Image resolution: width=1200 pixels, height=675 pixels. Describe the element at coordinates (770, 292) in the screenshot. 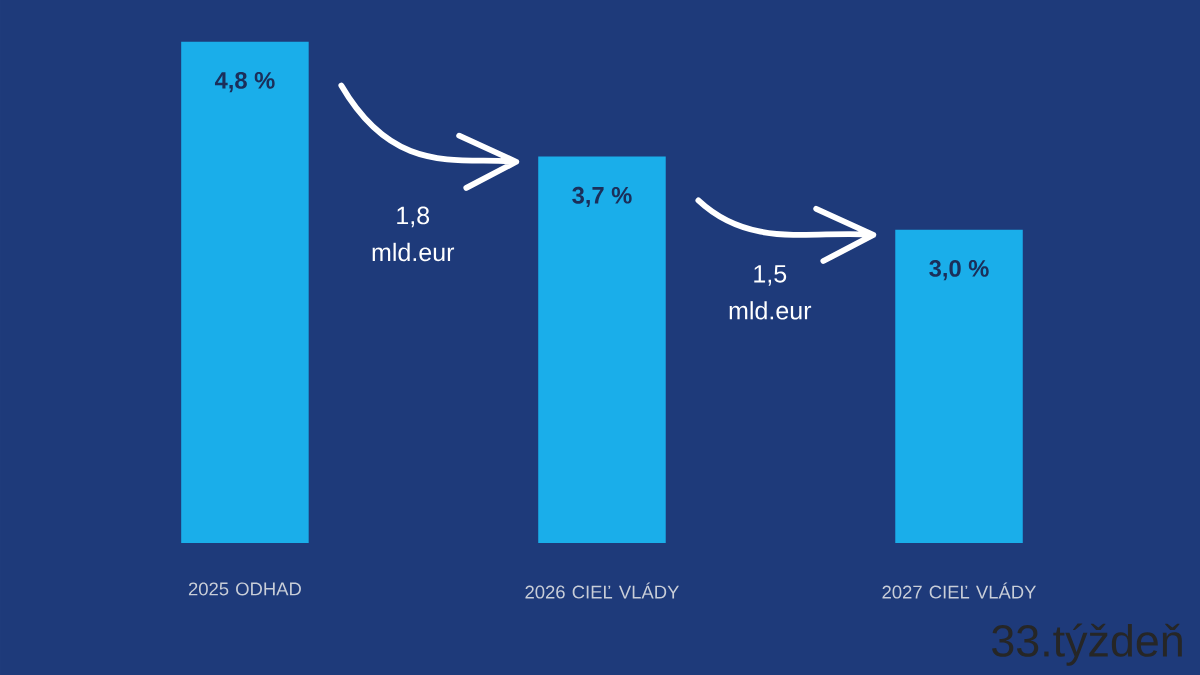

I see `annotation: 1,5 mld.eur` at that location.